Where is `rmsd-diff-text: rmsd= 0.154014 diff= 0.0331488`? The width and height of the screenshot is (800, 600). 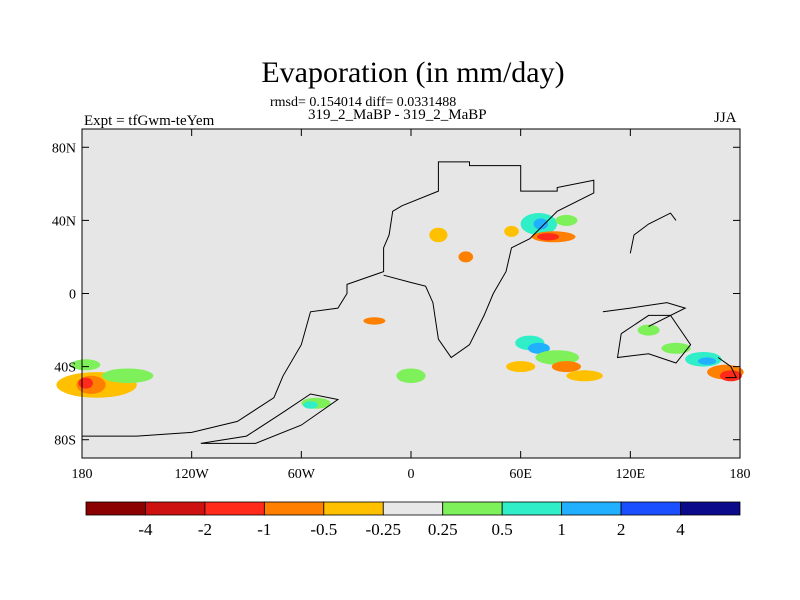 rmsd-diff-text: rmsd= 0.154014 diff= 0.0331488 is located at coordinates (363, 102).